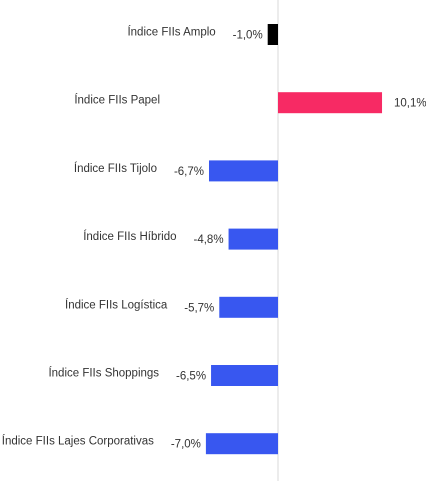 This screenshot has height=481, width=426. Describe the element at coordinates (186, 445) in the screenshot. I see `value-label-7: -7,0%` at that location.